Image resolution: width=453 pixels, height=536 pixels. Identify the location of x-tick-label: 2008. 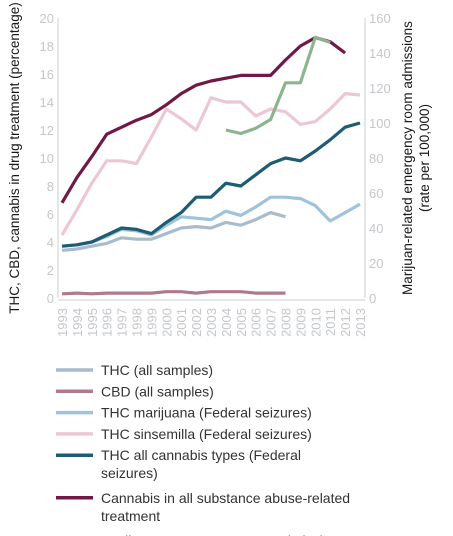
(286, 322).